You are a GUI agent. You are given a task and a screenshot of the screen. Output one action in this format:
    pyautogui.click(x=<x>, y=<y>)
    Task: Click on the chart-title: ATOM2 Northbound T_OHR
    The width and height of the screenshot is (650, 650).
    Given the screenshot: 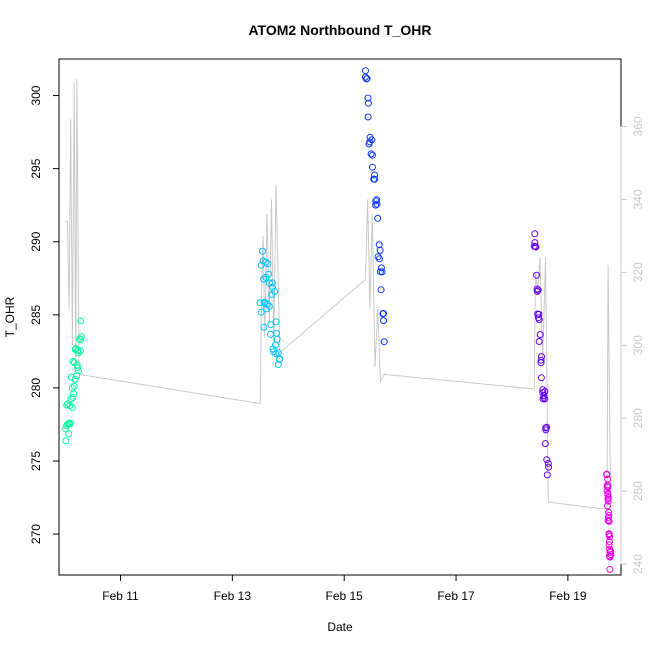 What is the action you would take?
    pyautogui.click(x=339, y=30)
    